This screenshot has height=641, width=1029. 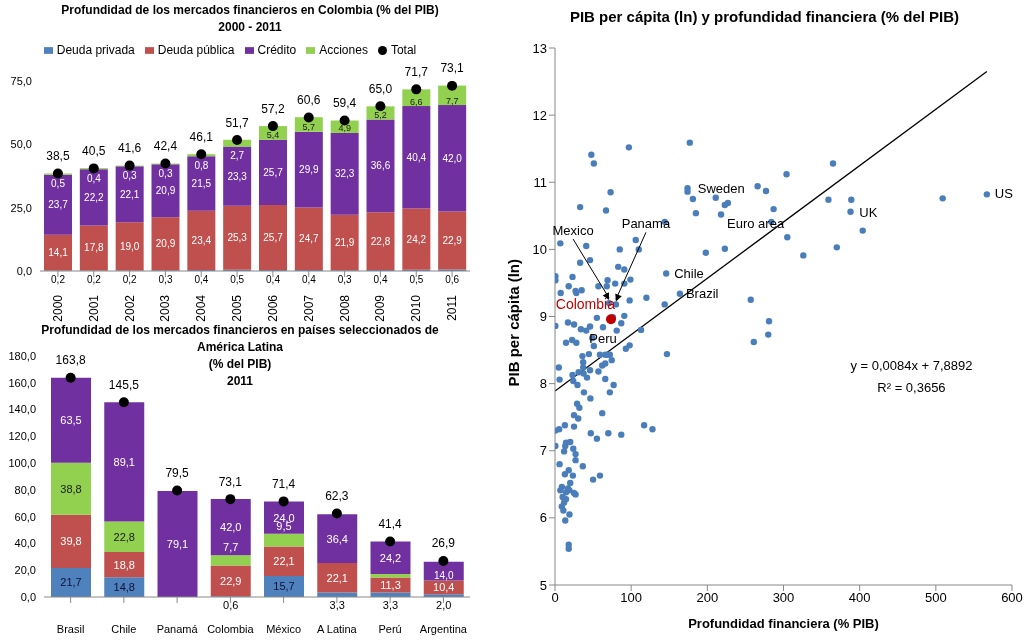 What do you see at coordinates (539, 48) in the screenshot?
I see `y-tick-label: 13` at bounding box center [539, 48].